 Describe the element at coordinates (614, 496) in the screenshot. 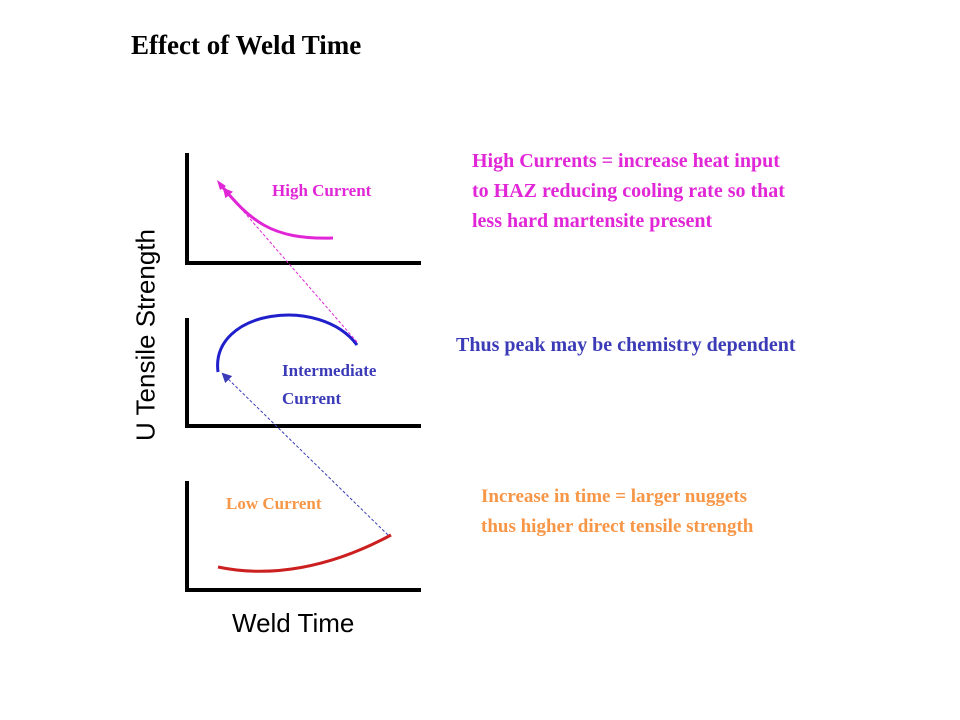

I see `low-note-line1: Increase in time = larger nuggets` at that location.